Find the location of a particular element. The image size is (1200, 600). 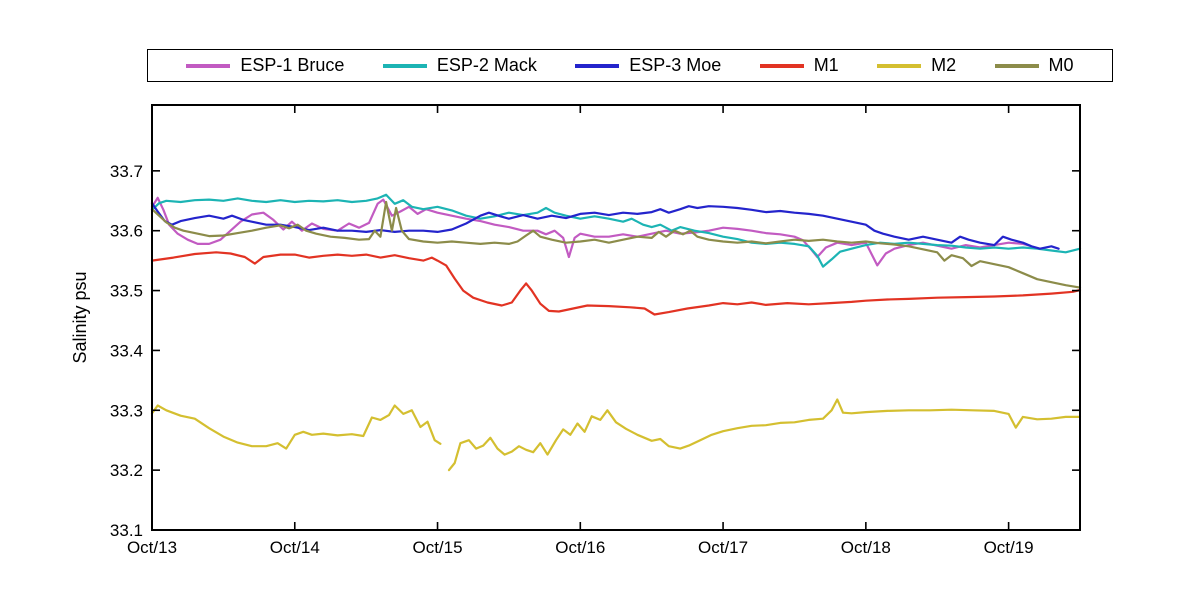

legend-item-esp-1-bruce: ESP-1 Bruce is located at coordinates (265, 65).